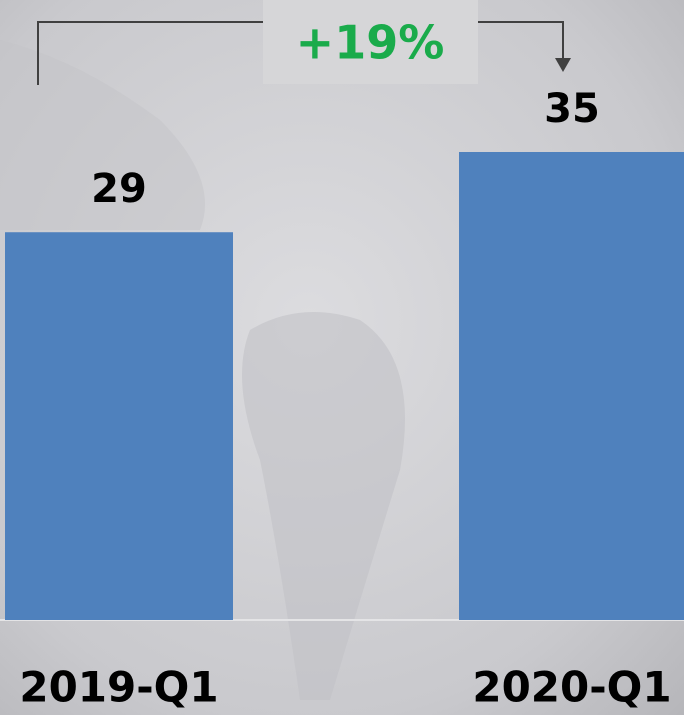 The height and width of the screenshot is (715, 684). What do you see at coordinates (118, 687) in the screenshot?
I see `x-tick-label: 2019-Q1` at bounding box center [118, 687].